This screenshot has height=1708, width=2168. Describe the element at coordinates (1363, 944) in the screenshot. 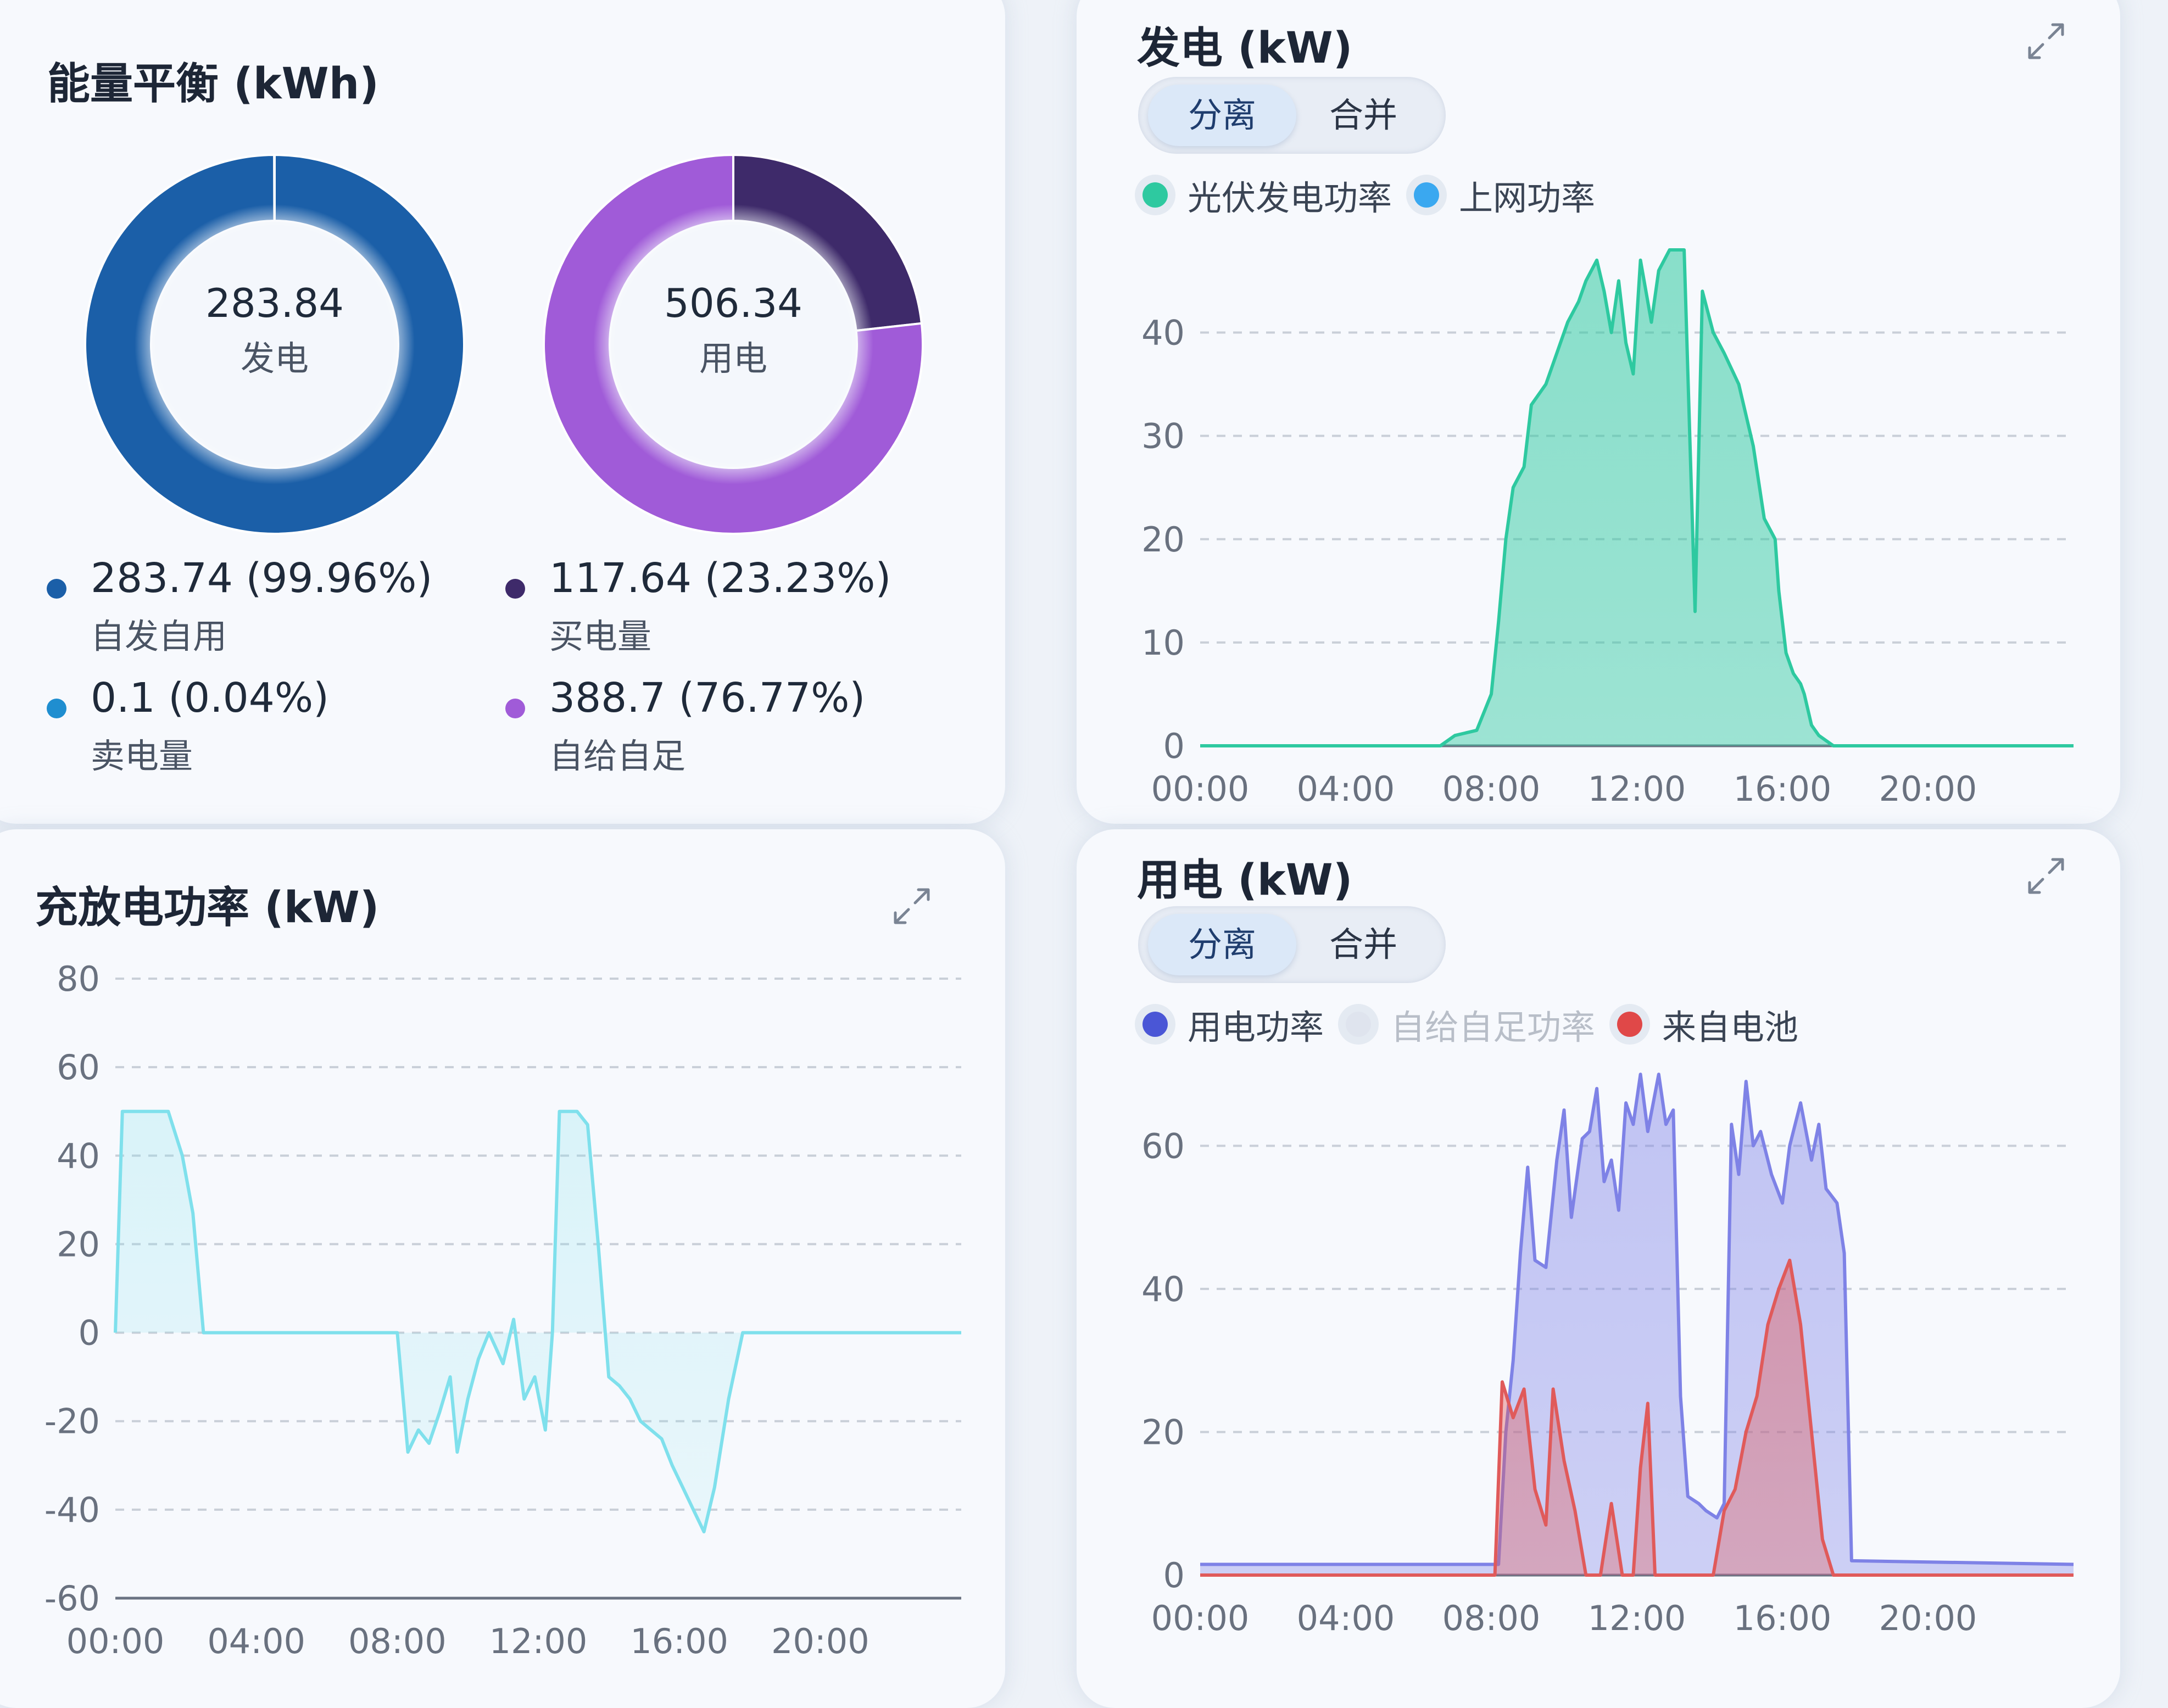

I see `consumption-merge-button: 合并` at that location.